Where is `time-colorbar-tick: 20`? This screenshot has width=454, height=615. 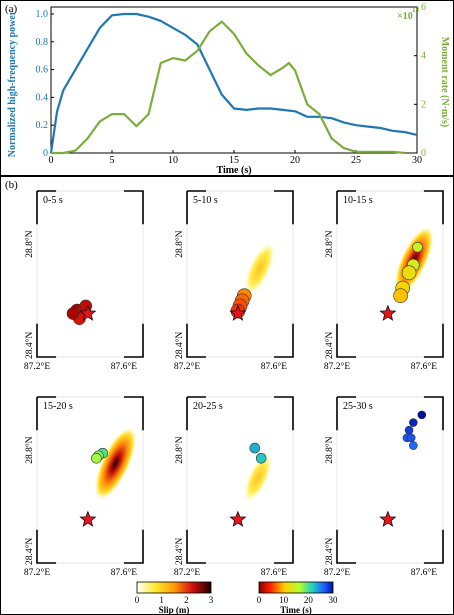 time-colorbar-tick: 20 is located at coordinates (309, 600).